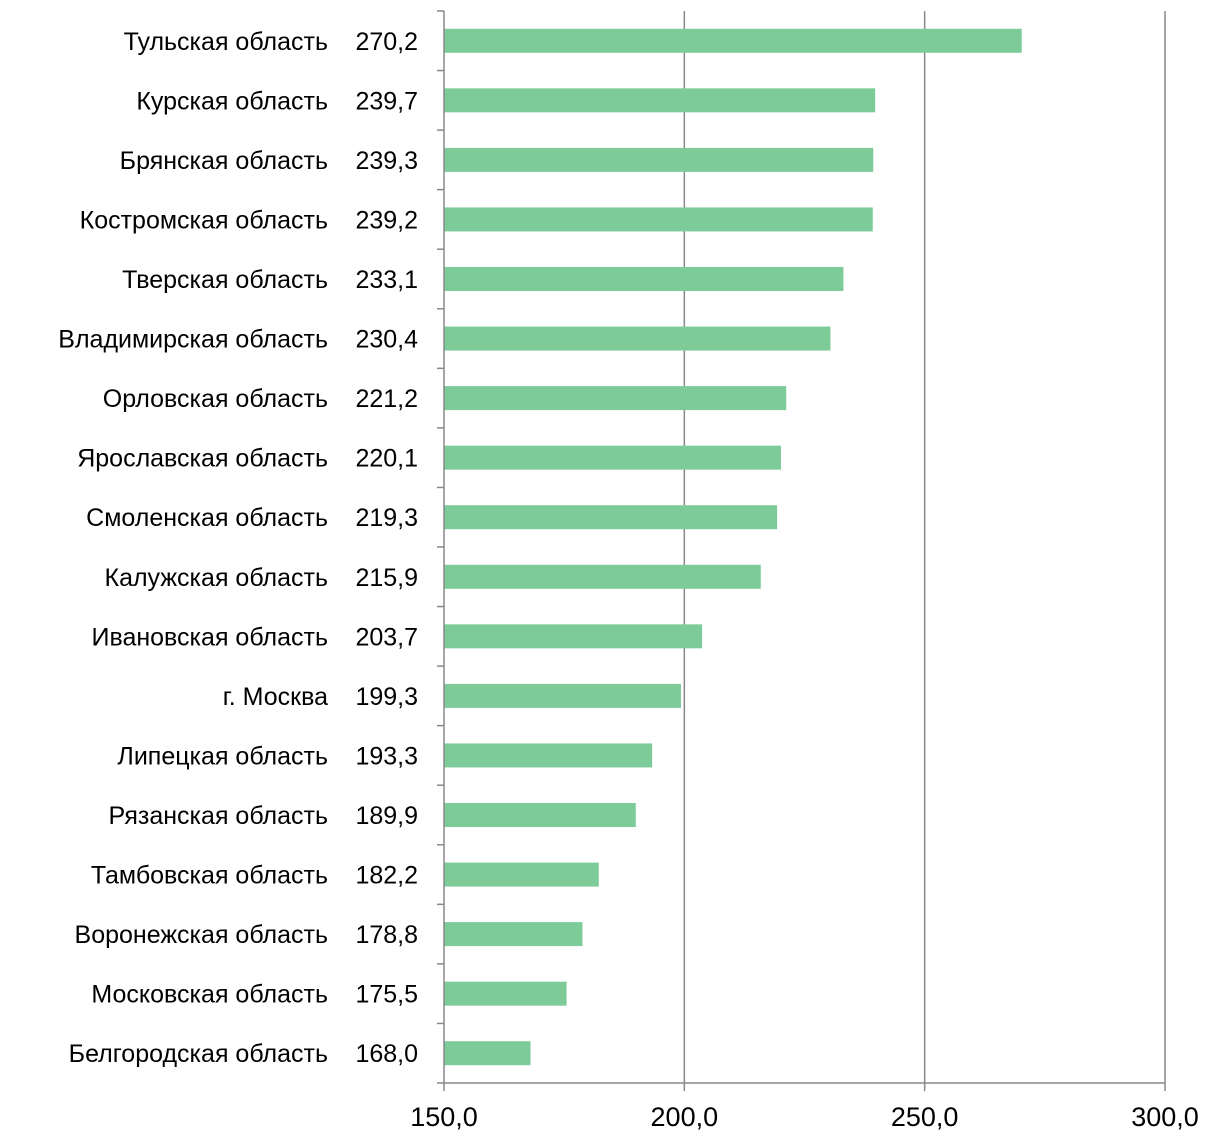 This screenshot has width=1209, height=1136. What do you see at coordinates (209, 876) in the screenshot?
I see `category-label: Тамбовская область` at bounding box center [209, 876].